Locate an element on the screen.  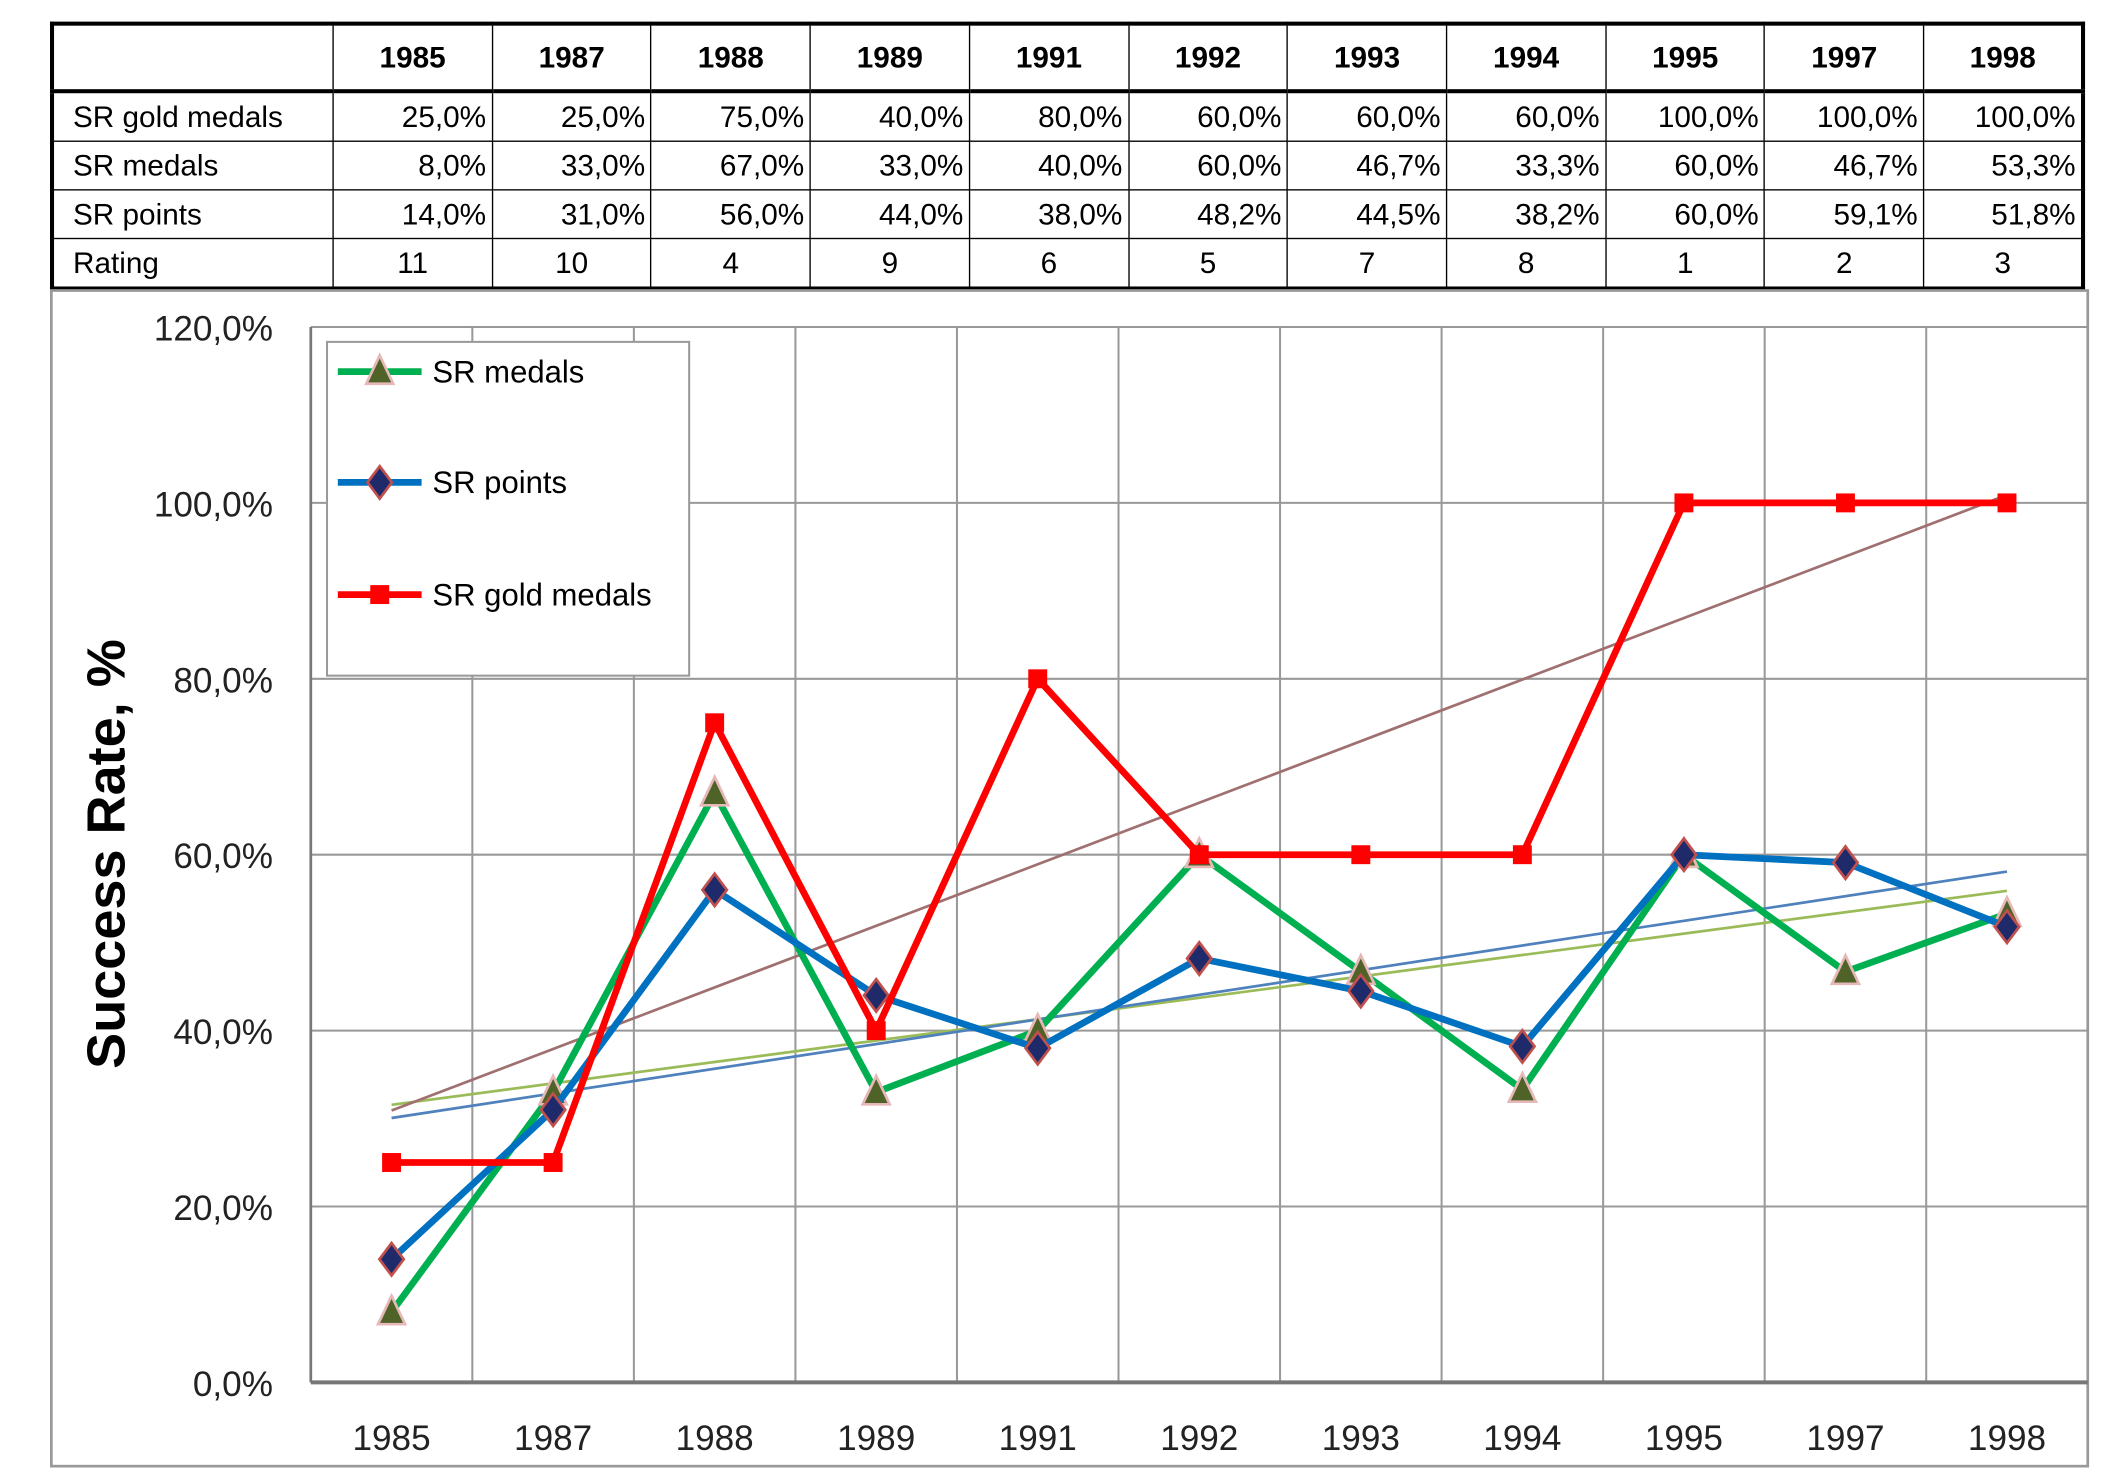
year-header: 1997 is located at coordinates (1844, 58).